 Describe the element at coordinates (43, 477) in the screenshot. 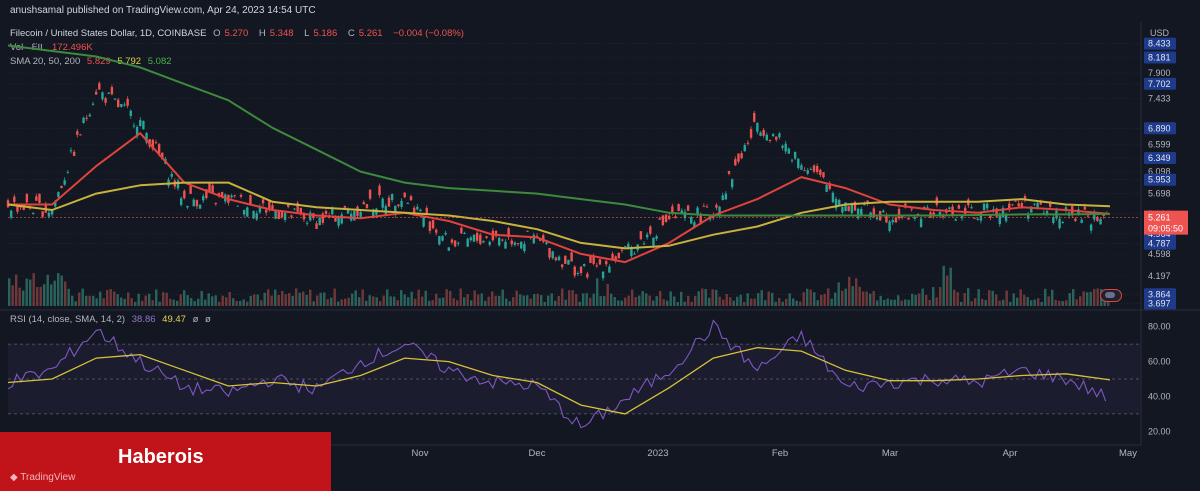

I see `tradingview-logo: ◆ TradingView` at that location.